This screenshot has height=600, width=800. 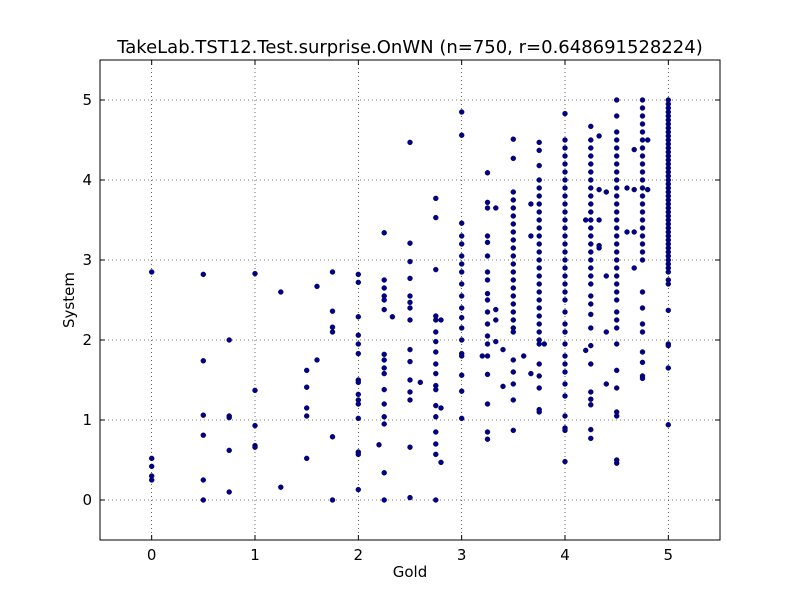 I want to click on x-tick-label: 4, so click(x=565, y=555).